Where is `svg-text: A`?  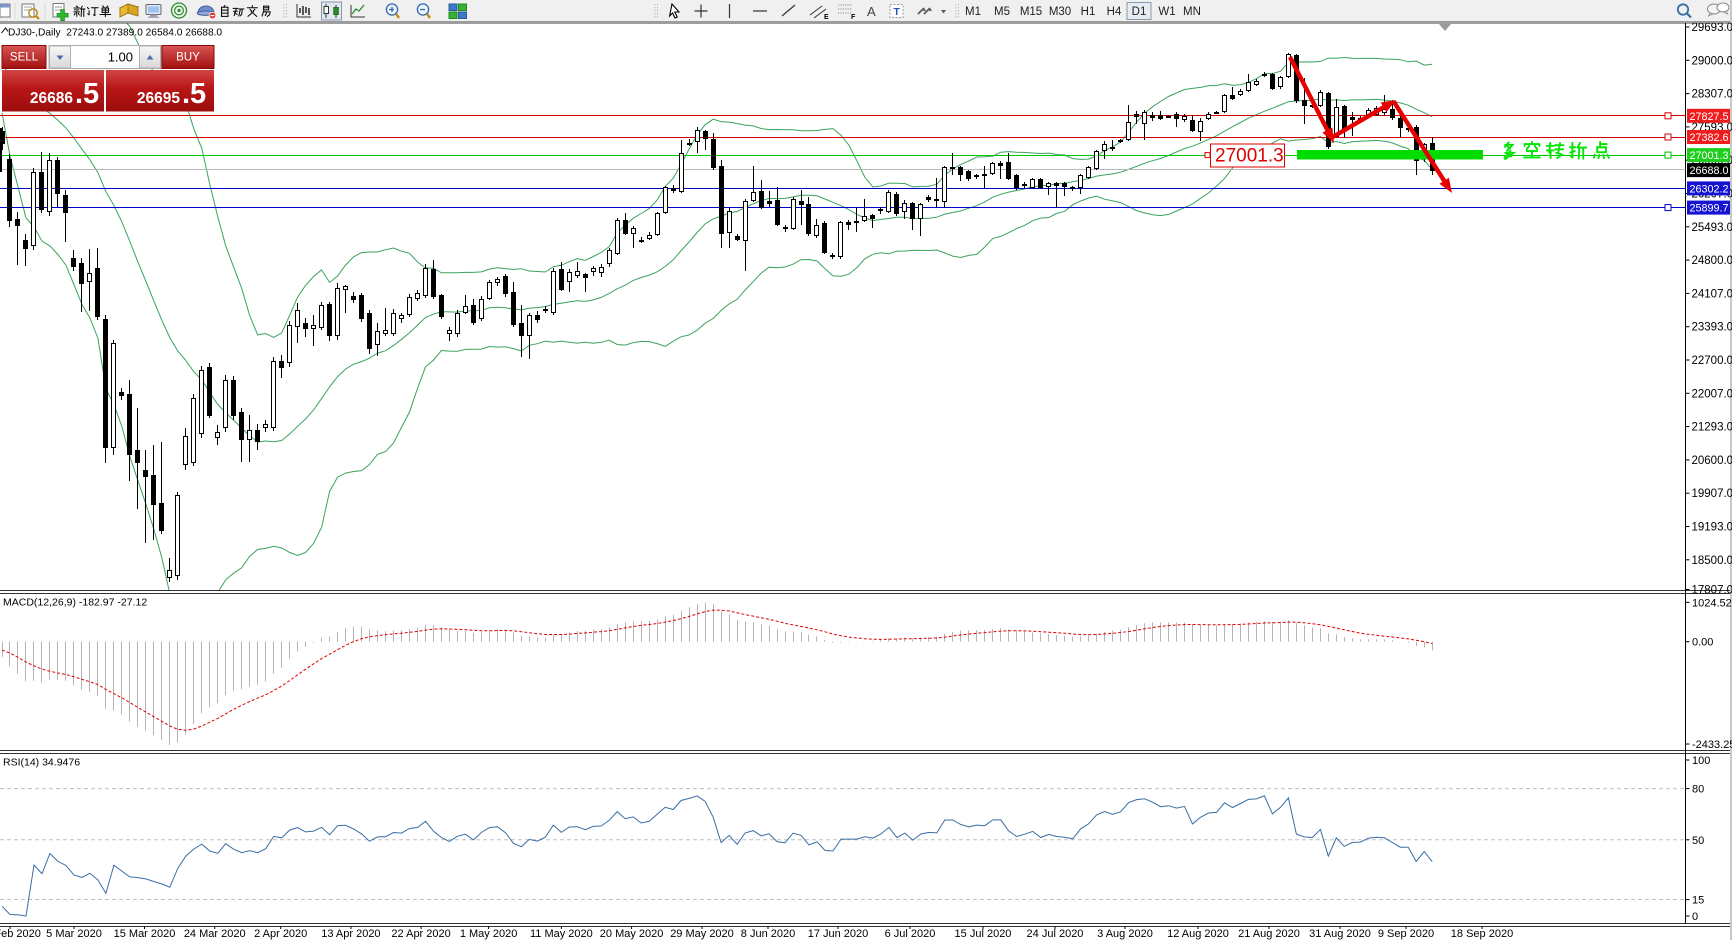
svg-text: A is located at coordinates (871, 11).